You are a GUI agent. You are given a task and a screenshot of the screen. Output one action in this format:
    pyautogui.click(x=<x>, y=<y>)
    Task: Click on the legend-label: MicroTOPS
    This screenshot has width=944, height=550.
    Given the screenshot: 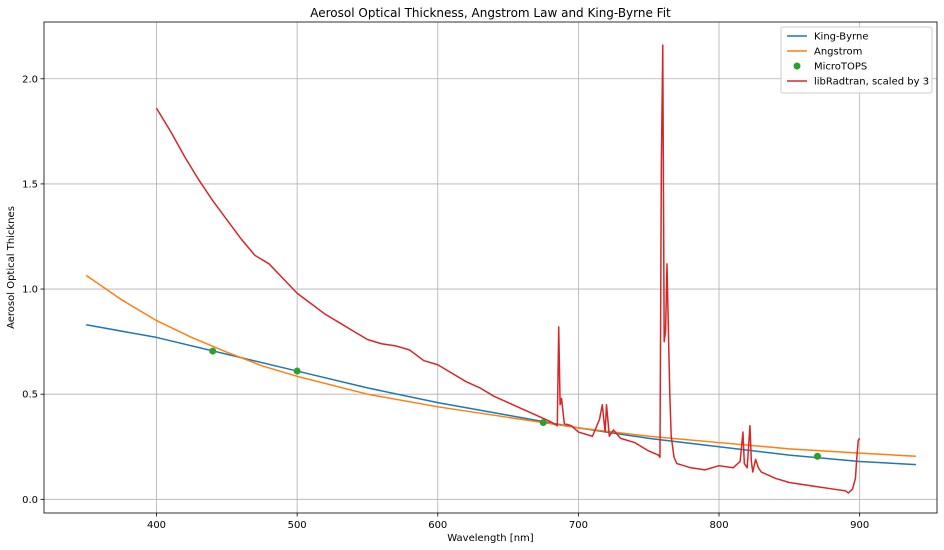 What is the action you would take?
    pyautogui.click(x=840, y=67)
    